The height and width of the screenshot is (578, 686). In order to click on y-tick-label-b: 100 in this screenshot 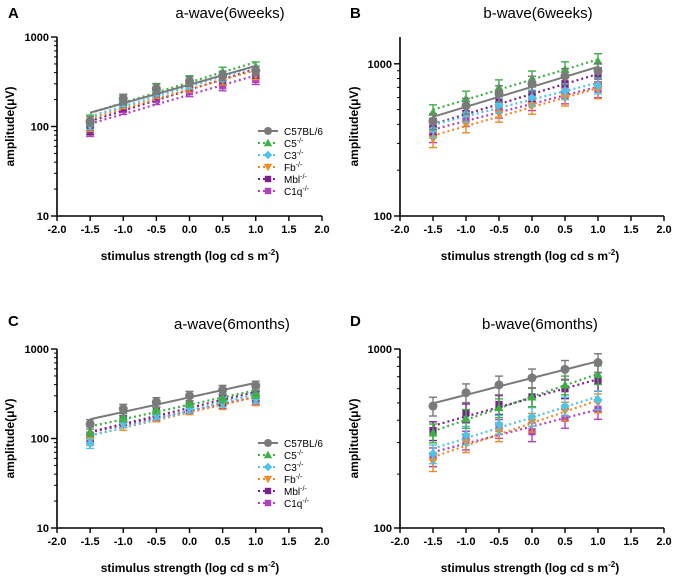, I will do `click(383, 217)`.